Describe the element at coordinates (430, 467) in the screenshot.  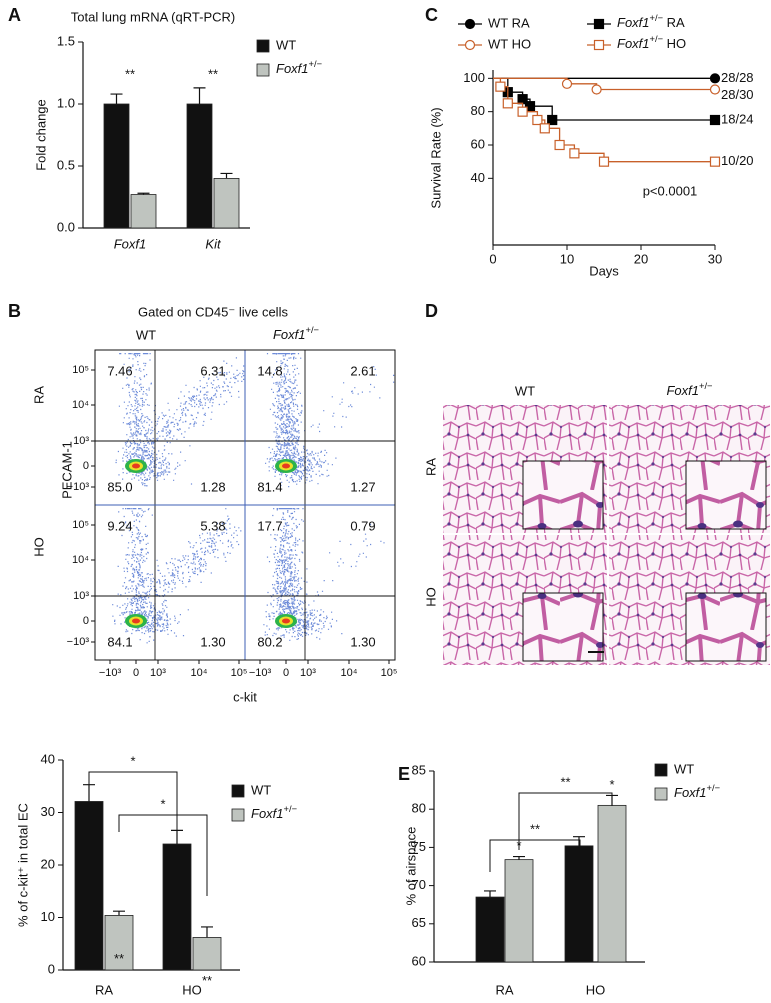
I see `row-label: RA` at that location.